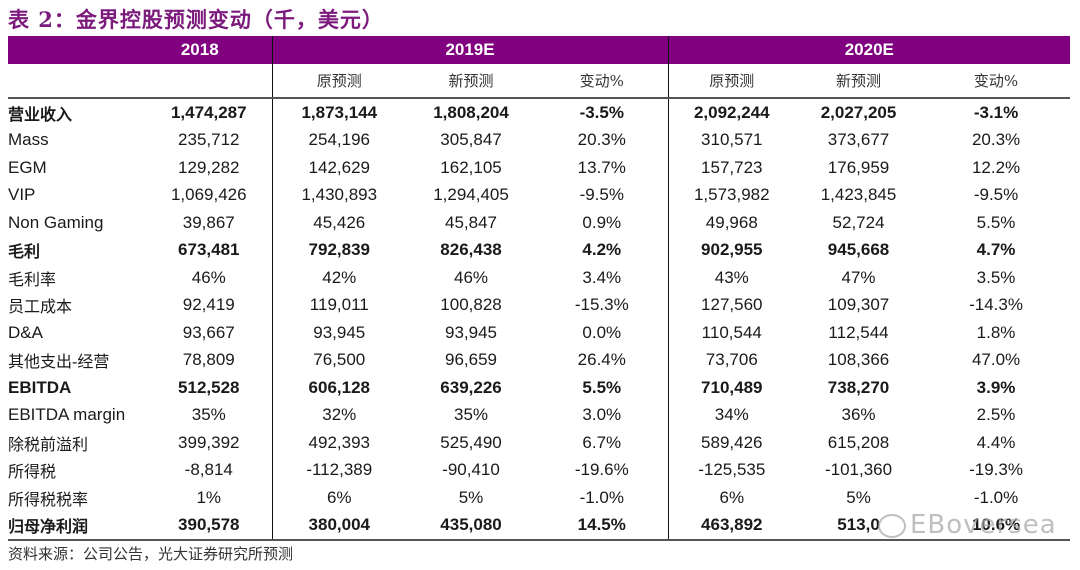  Describe the element at coordinates (539, 498) in the screenshot. I see `table-row: 所得税税率 1% 6% 5% -1.0% 6% 5% -1.0%` at that location.